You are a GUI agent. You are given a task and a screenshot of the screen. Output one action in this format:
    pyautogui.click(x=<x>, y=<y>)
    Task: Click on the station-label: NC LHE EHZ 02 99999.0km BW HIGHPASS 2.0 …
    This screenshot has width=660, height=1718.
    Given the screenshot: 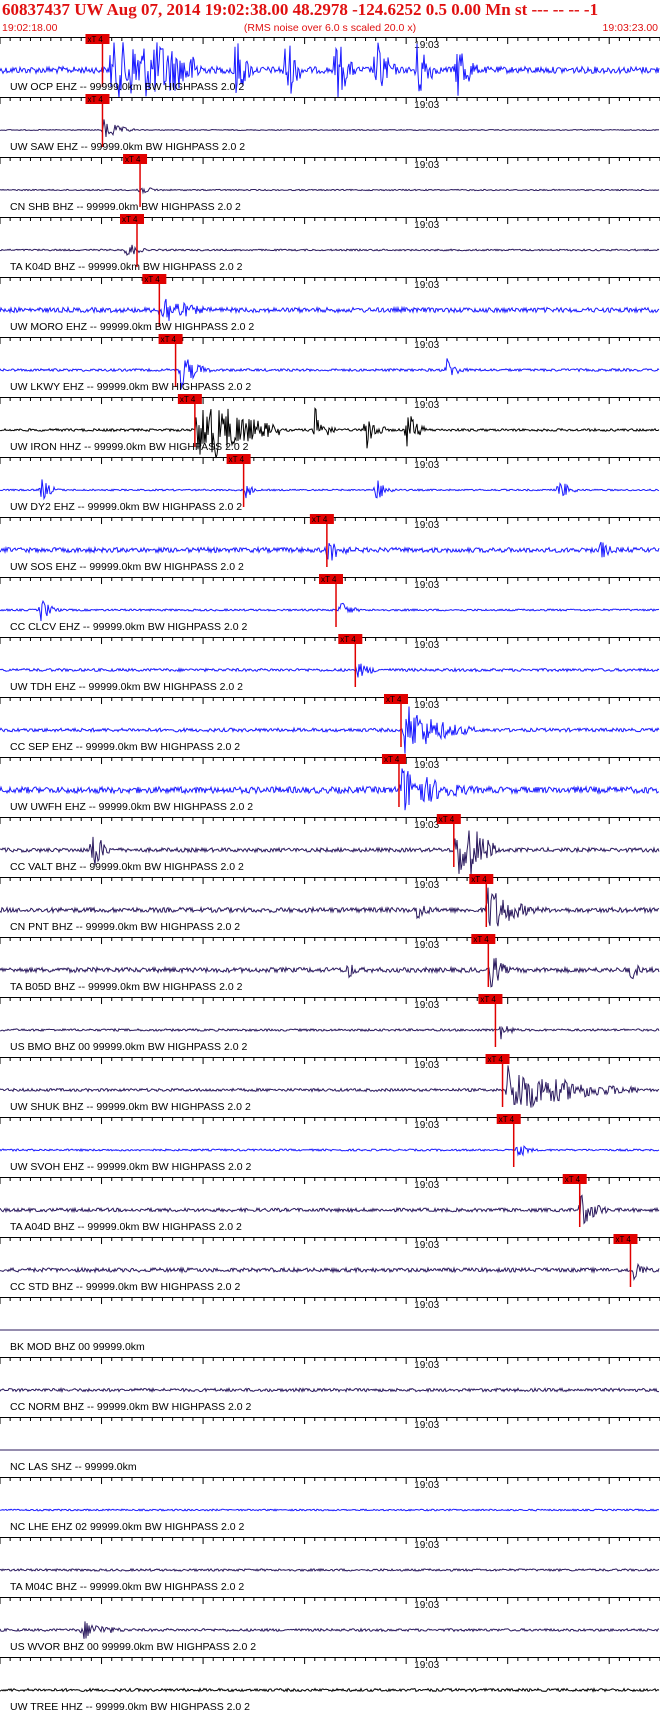 What is the action you would take?
    pyautogui.click(x=127, y=1527)
    